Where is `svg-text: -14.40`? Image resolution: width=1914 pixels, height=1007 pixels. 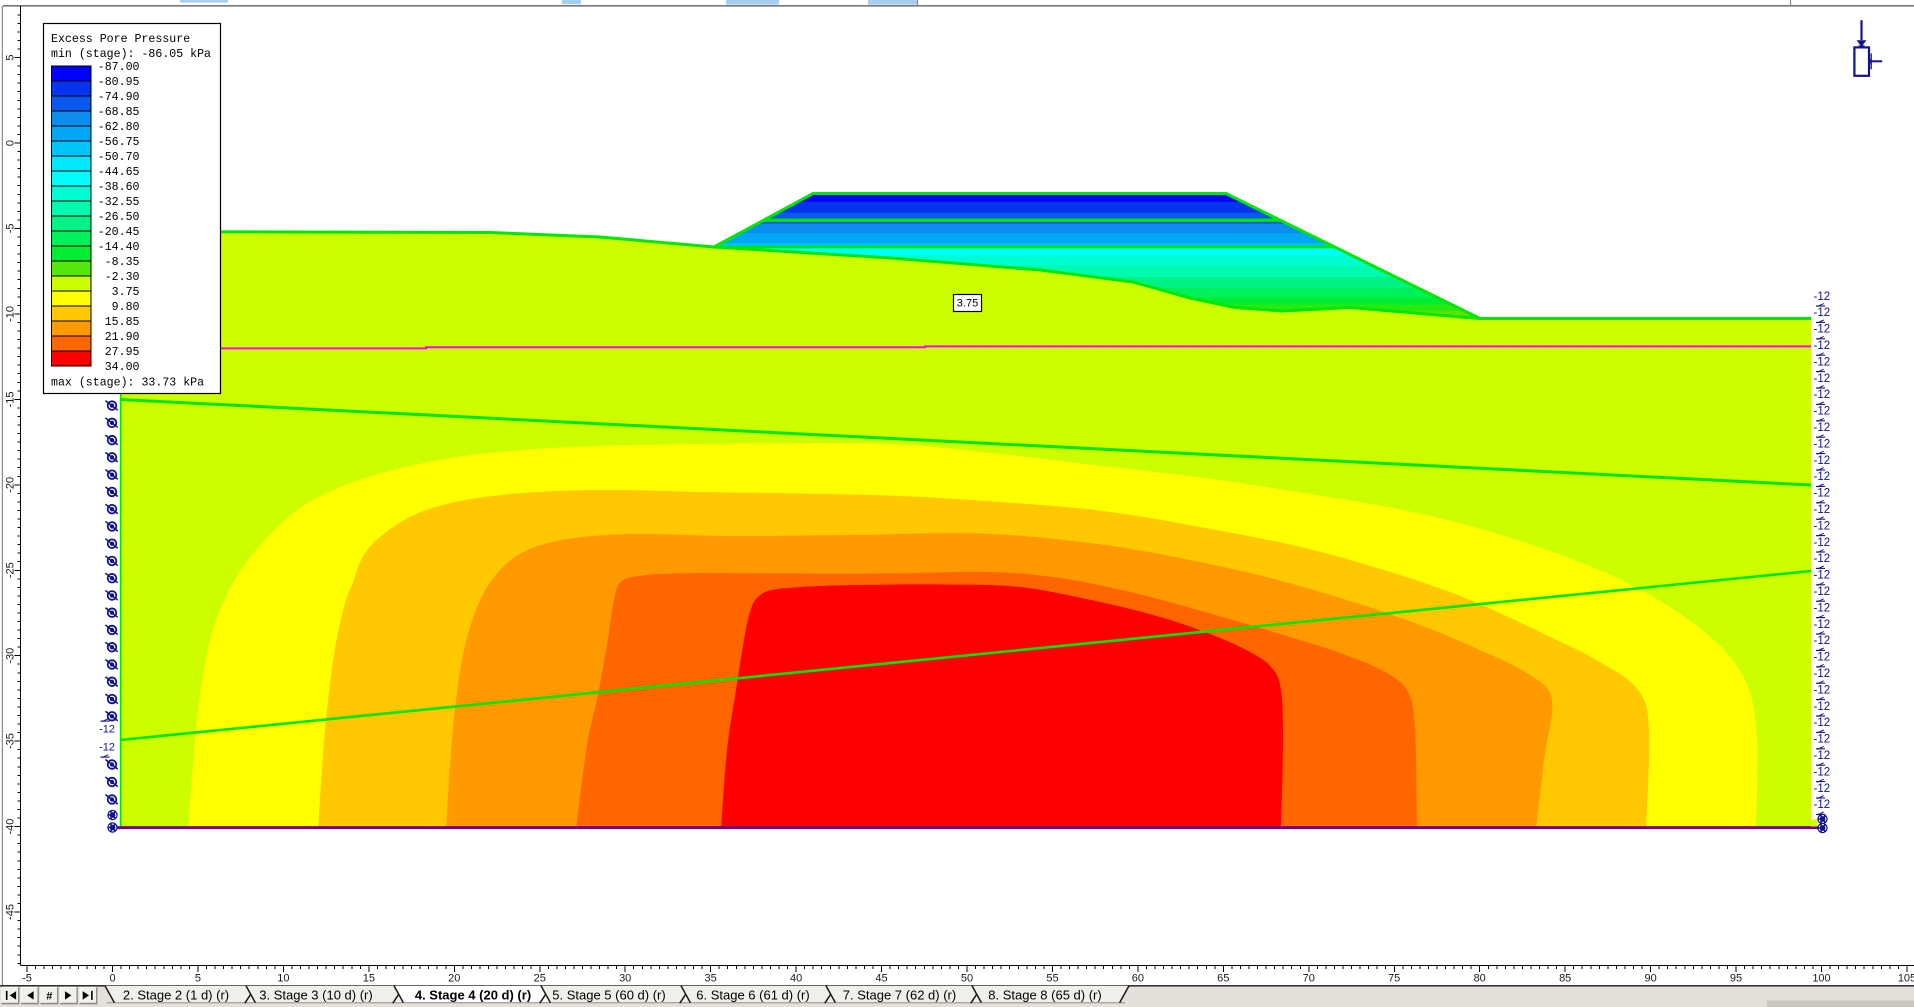 svg-text: -14.40 is located at coordinates (119, 247).